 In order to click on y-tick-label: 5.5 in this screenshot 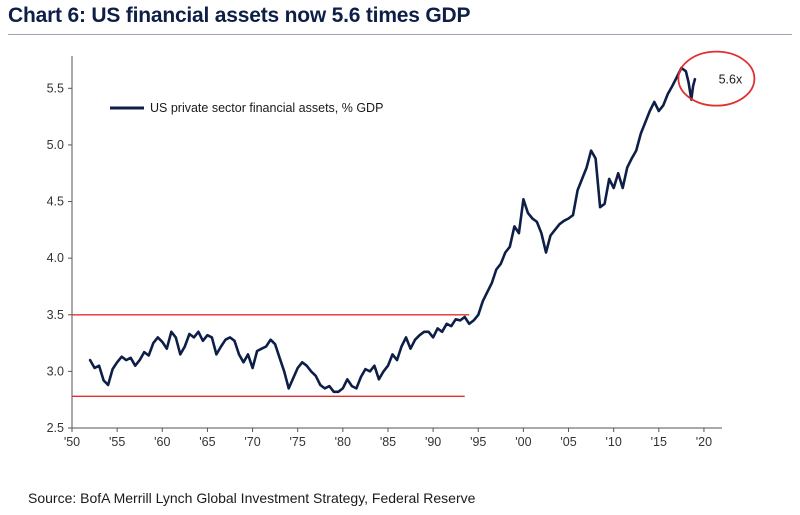, I will do `click(55, 88)`.